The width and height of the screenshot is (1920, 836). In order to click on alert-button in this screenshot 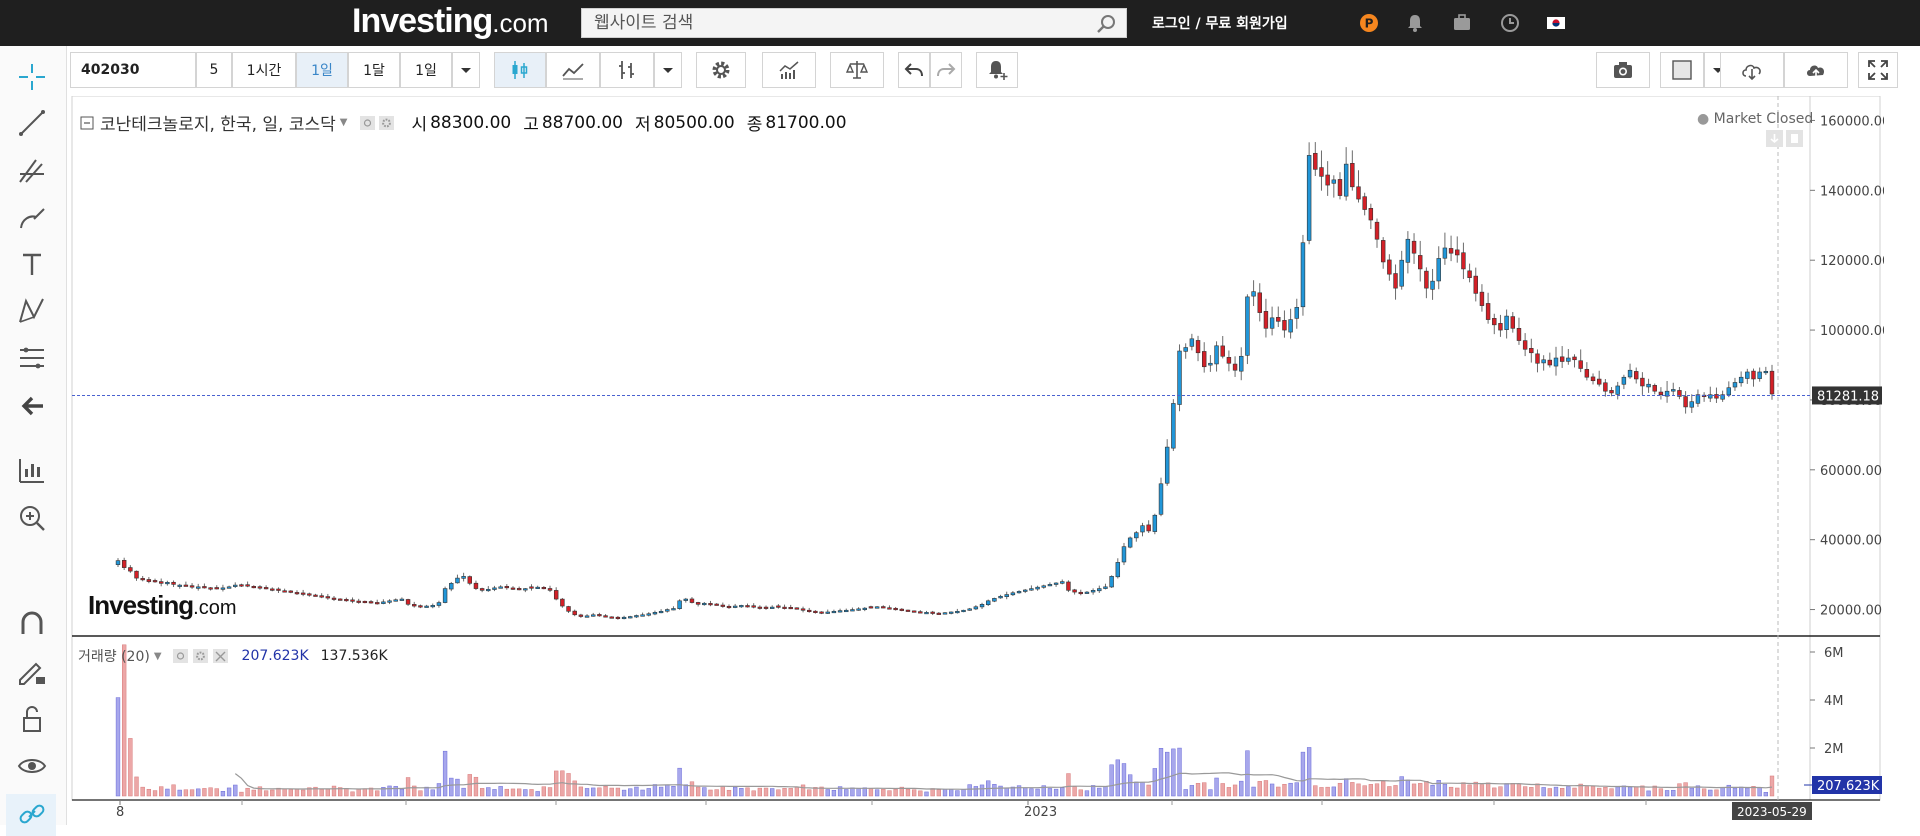, I will do `click(997, 70)`.